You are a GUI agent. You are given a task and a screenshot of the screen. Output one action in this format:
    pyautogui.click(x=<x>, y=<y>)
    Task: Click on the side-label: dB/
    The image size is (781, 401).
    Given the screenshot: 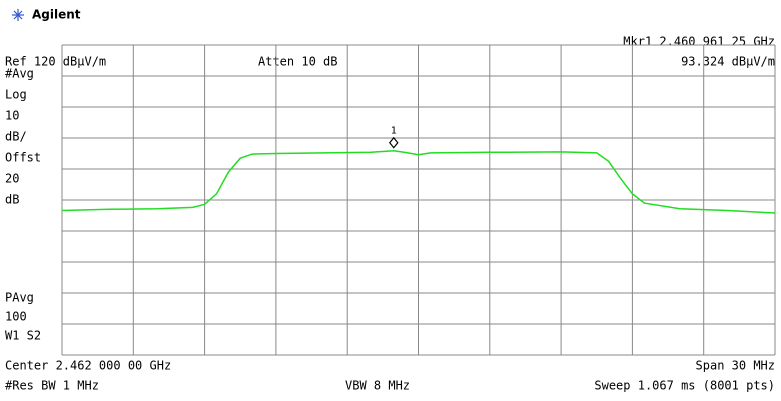 What is the action you would take?
    pyautogui.click(x=16, y=137)
    